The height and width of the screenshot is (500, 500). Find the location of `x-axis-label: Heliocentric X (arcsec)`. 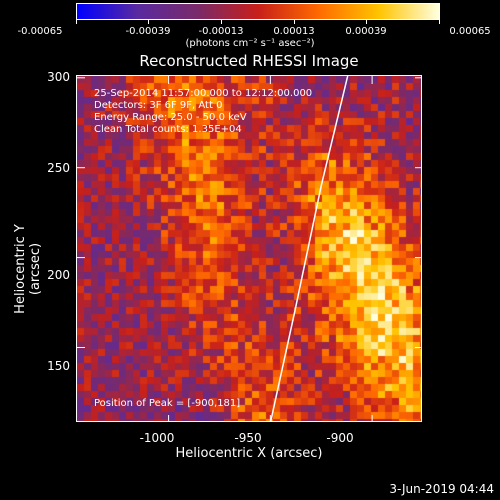

x-axis-label: Heliocentric X (arcsec) is located at coordinates (249, 453).